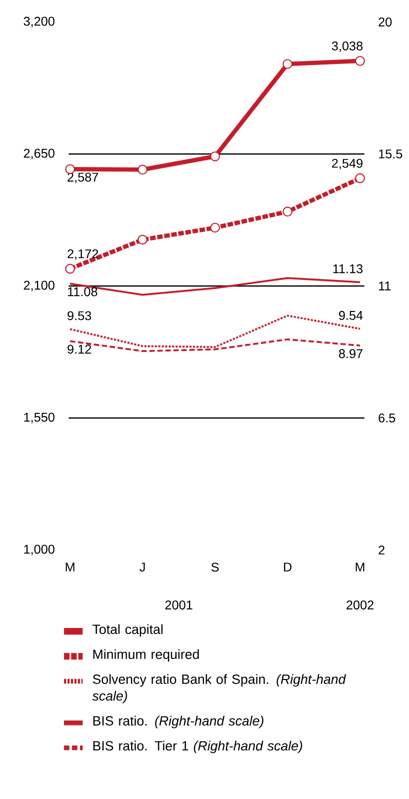  What do you see at coordinates (127, 630) in the screenshot?
I see `legend-label: Total capital` at bounding box center [127, 630].